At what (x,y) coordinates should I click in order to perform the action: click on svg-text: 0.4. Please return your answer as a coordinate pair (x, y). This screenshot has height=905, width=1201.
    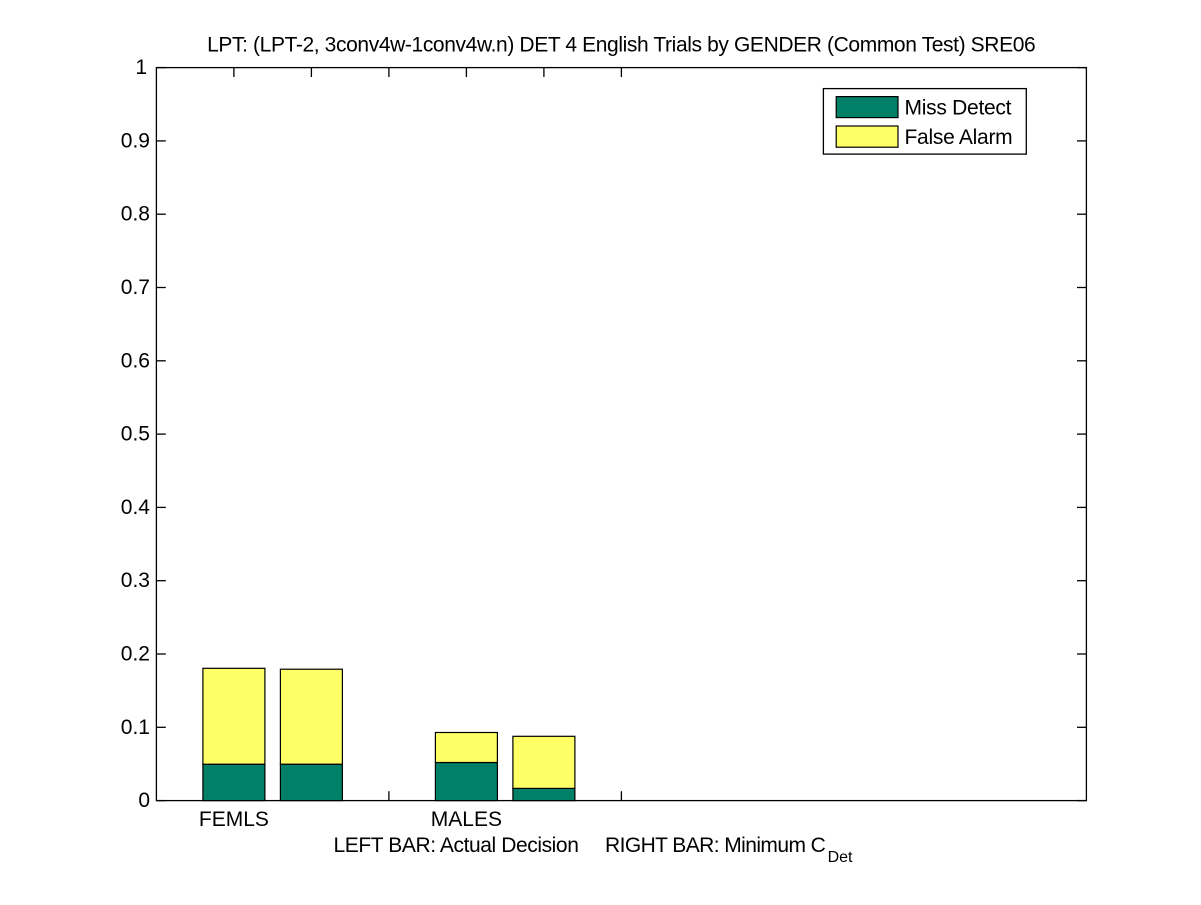
    Looking at the image, I should click on (136, 507).